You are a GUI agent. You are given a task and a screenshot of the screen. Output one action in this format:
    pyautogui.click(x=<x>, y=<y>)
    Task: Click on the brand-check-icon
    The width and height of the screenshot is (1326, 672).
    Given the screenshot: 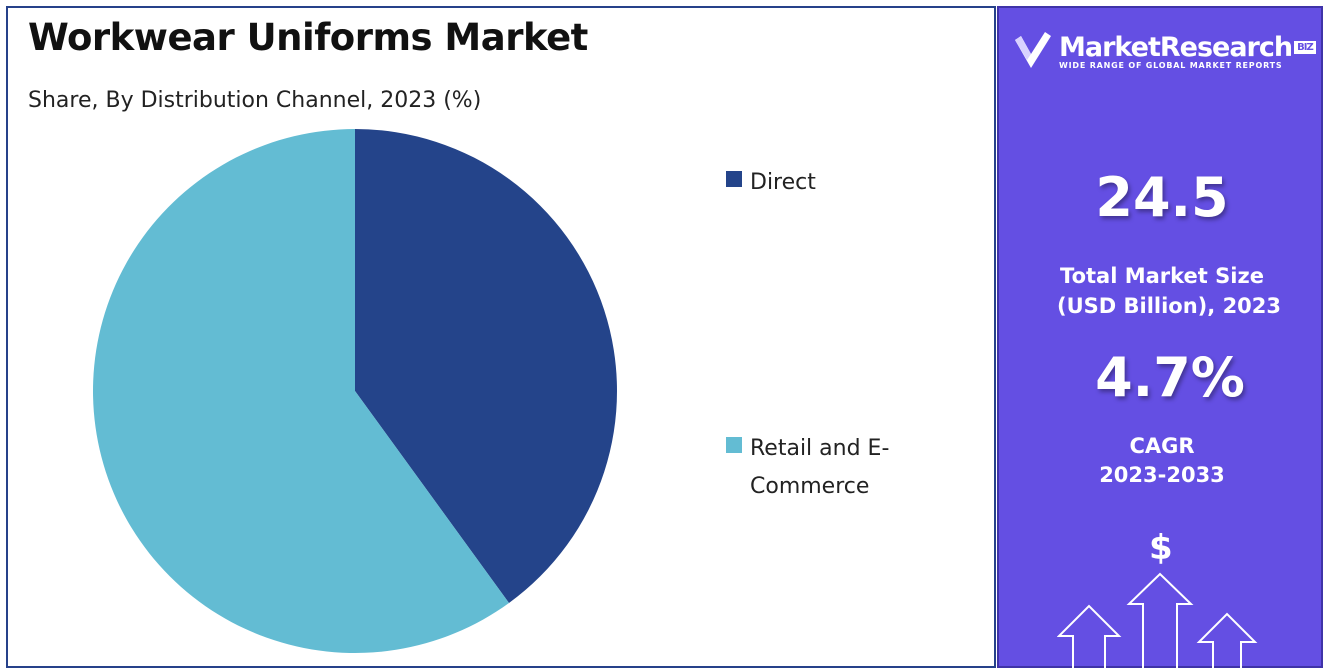 What is the action you would take?
    pyautogui.click(x=1033, y=50)
    